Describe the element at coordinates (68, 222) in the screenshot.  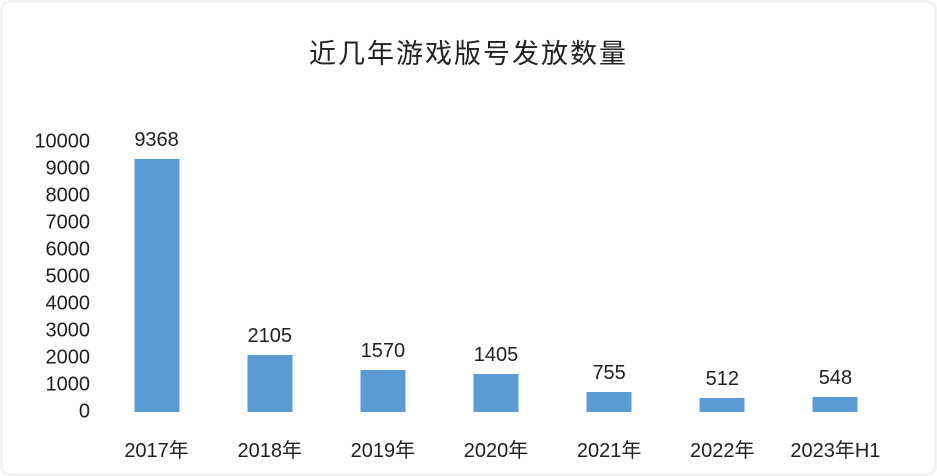
I see `y-tick-label: 7000` at that location.